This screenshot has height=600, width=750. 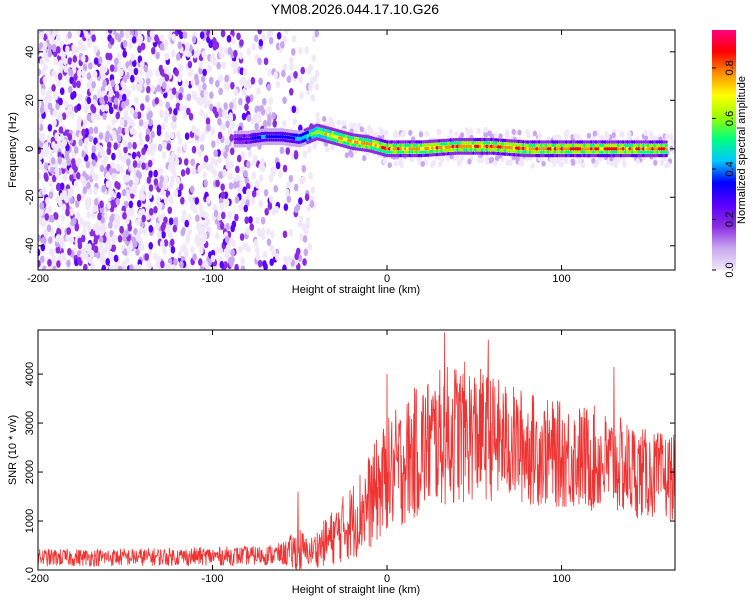 What do you see at coordinates (561, 579) in the screenshot?
I see `snr-x-tick-label: 100` at bounding box center [561, 579].